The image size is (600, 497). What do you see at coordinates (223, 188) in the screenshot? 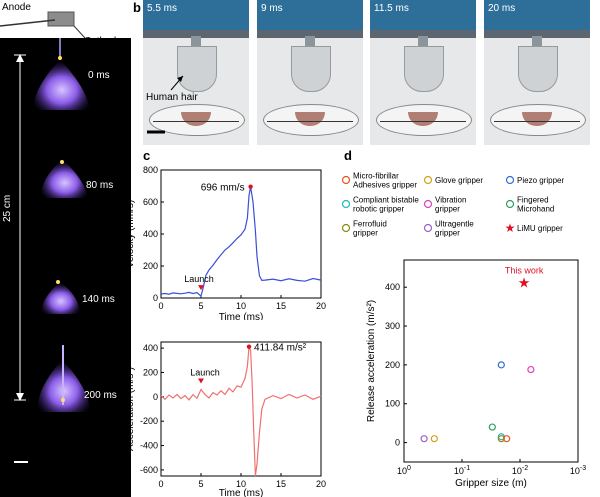
I see `peak-label: 696 mm/s` at bounding box center [223, 188].